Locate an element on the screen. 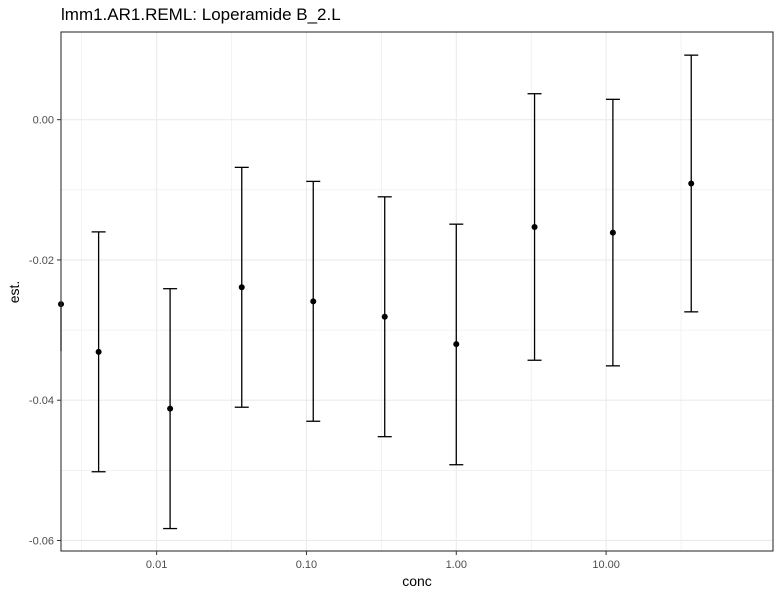 The image size is (781, 597). x-tick-label: 1.00 is located at coordinates (456, 565).